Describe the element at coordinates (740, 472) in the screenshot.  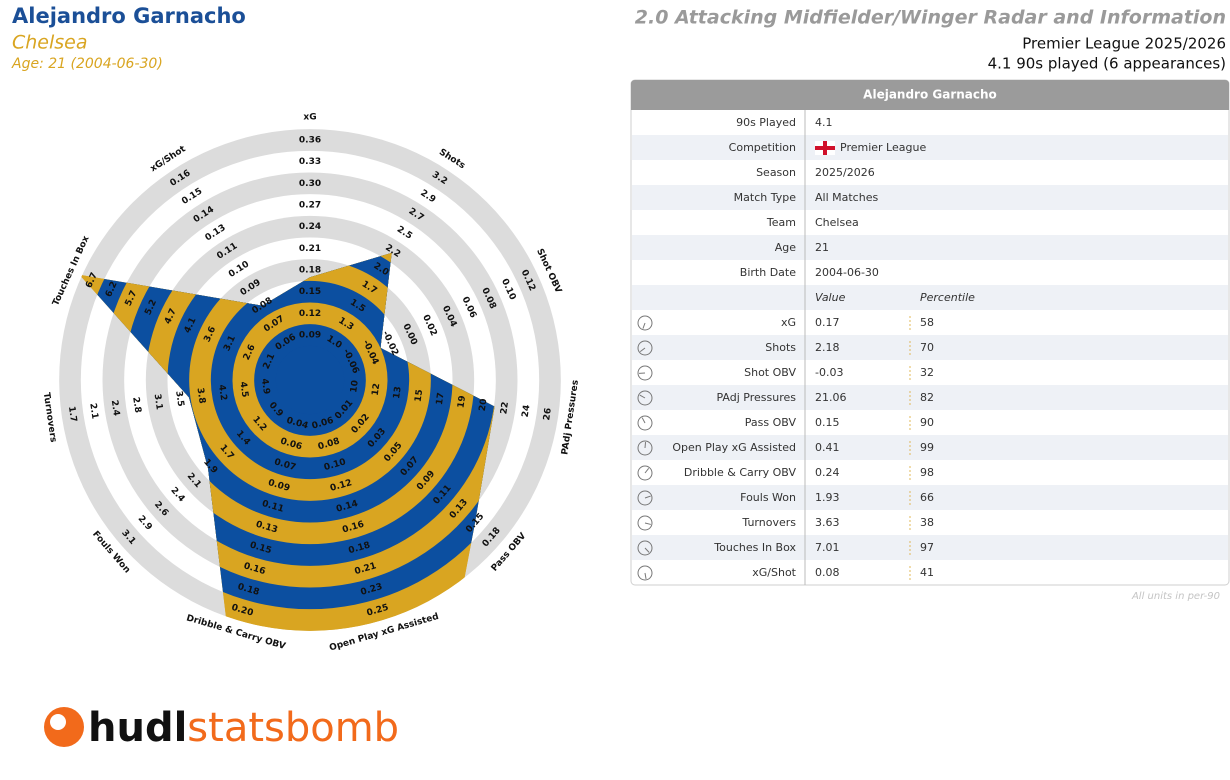
I see `stat-label: Dribble & Carry OBV` at that location.